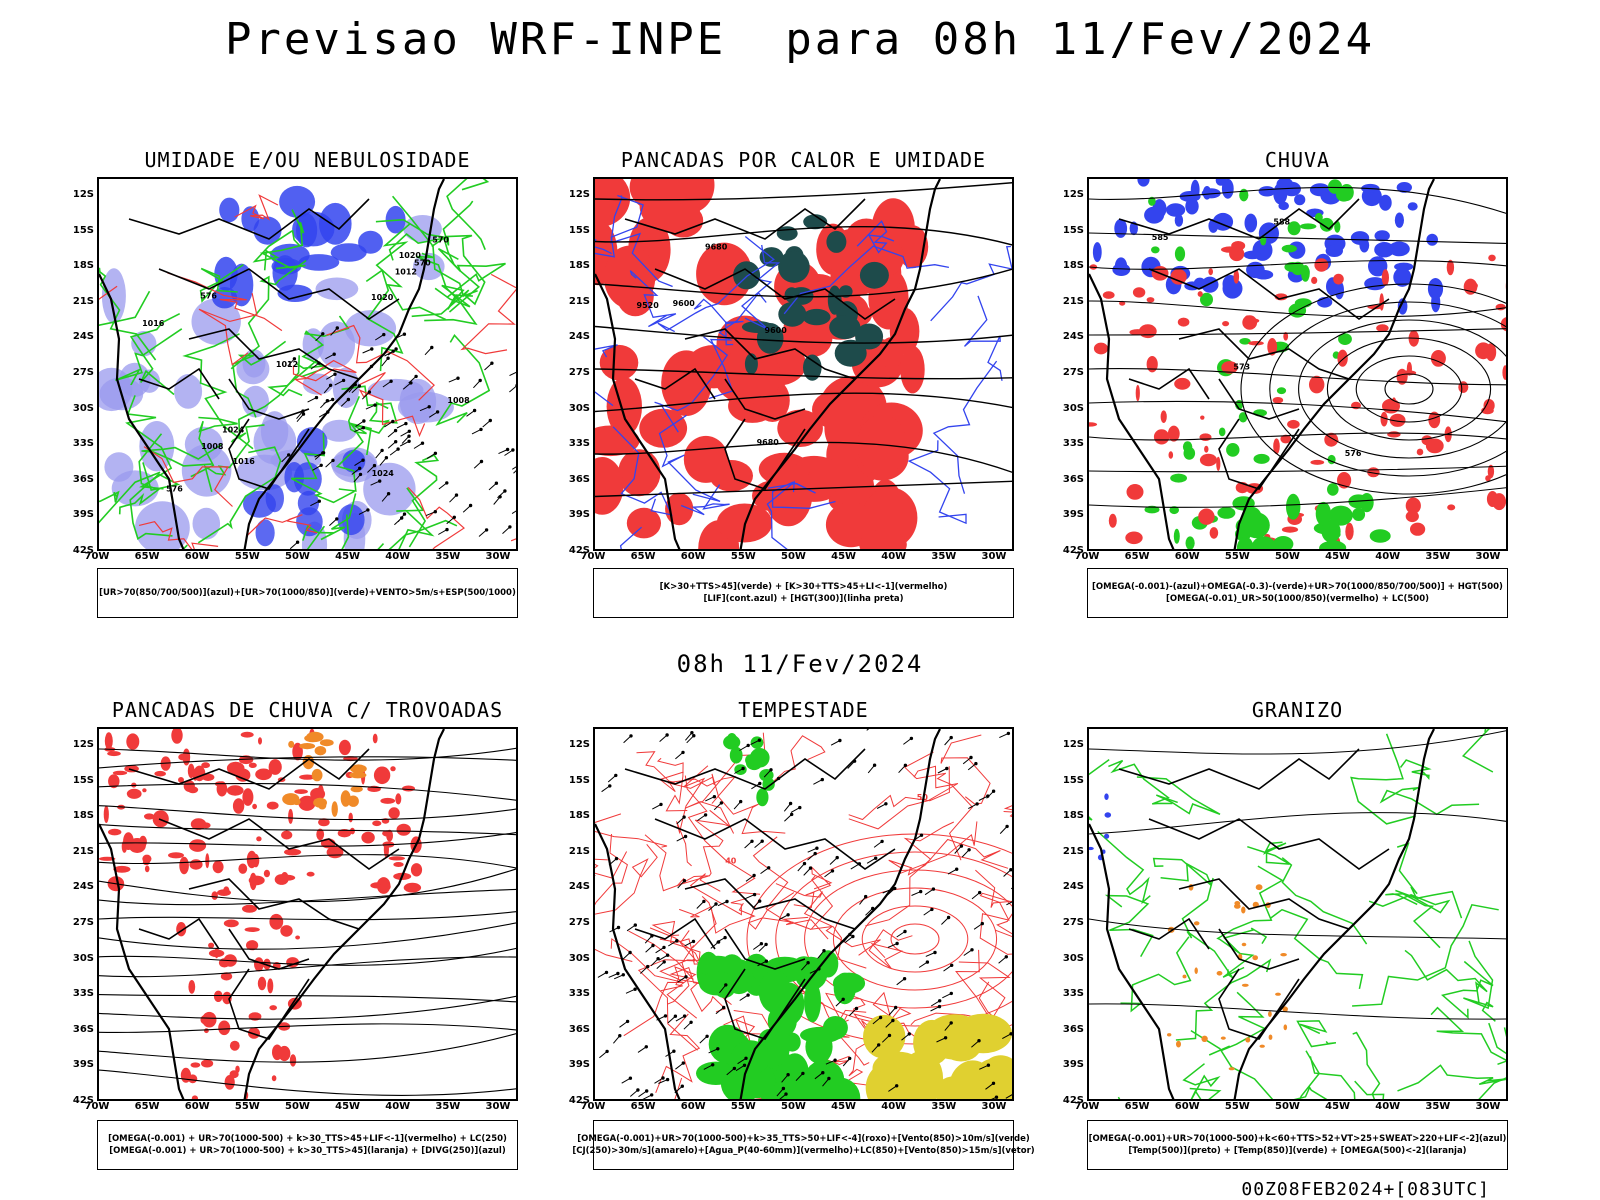  I want to click on humidity-high-fill, so click(309, 247).